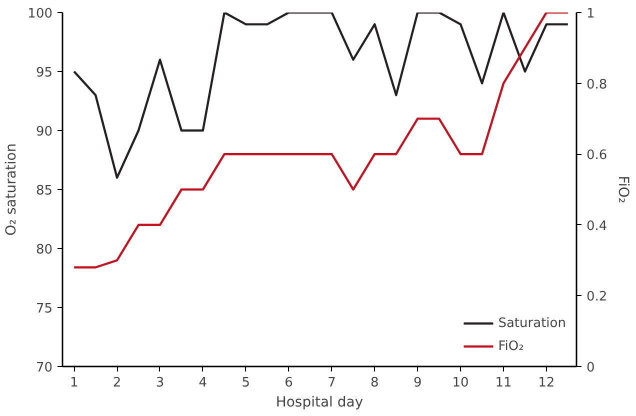 The image size is (636, 416). Describe the element at coordinates (590, 14) in the screenshot. I see `y2-tick-label: 1` at that location.